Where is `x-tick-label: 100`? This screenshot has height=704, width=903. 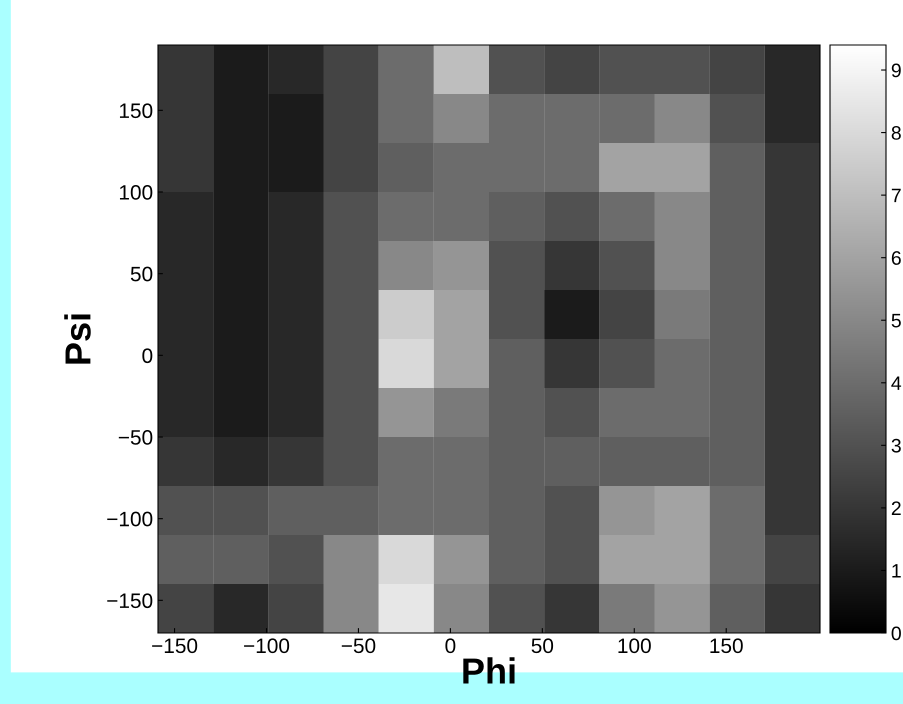 x-tick-label: 100 is located at coordinates (634, 646).